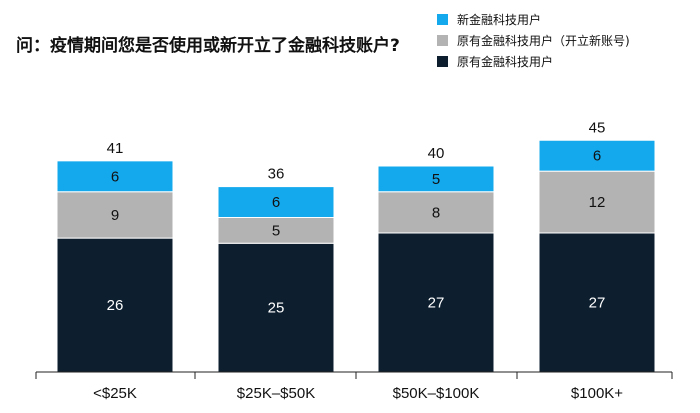  I want to click on legend-label: 新金融科技用户, so click(499, 19).